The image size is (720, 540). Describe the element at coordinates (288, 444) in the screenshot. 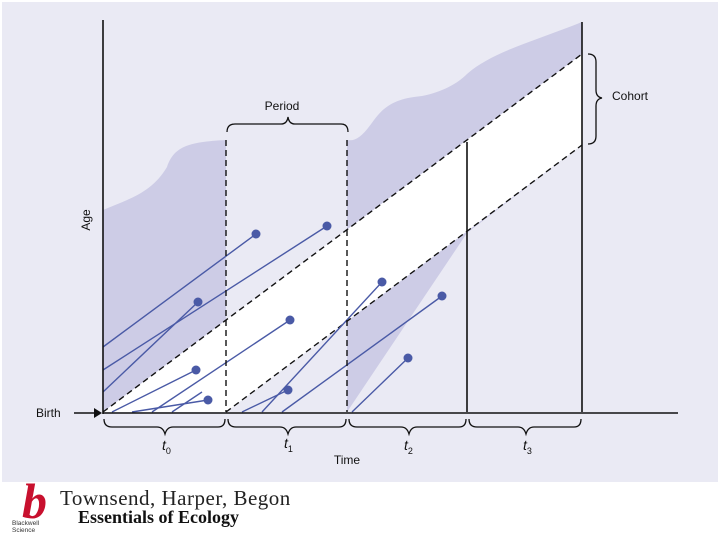

I see `interval-label-t1: t1` at that location.